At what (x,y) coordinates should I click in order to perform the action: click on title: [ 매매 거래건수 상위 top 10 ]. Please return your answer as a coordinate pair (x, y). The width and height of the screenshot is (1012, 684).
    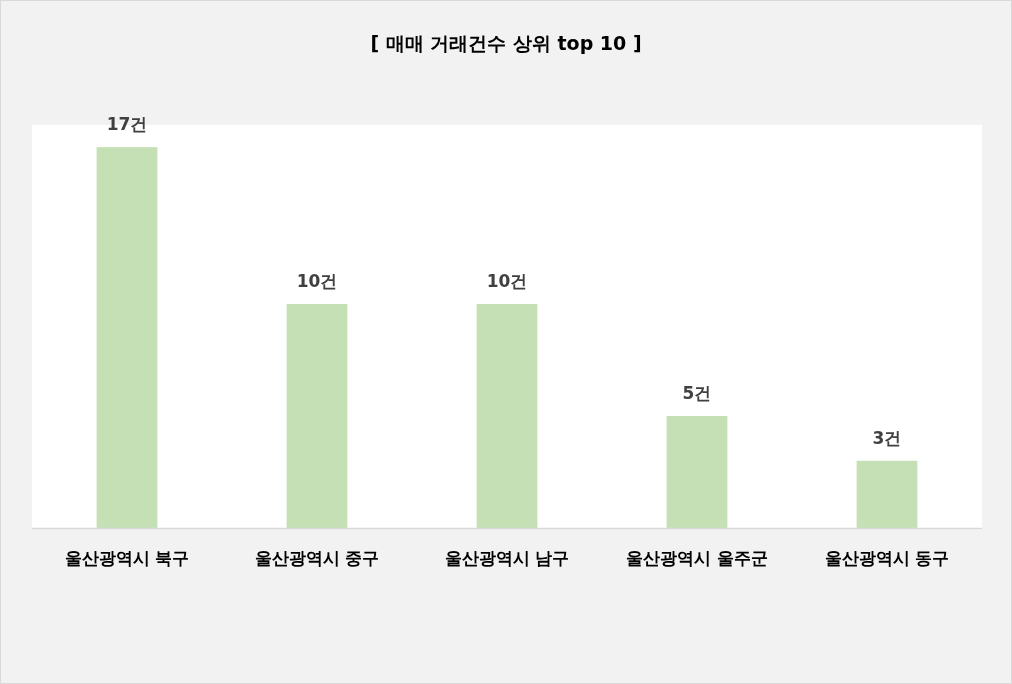
    Looking at the image, I should click on (506, 43).